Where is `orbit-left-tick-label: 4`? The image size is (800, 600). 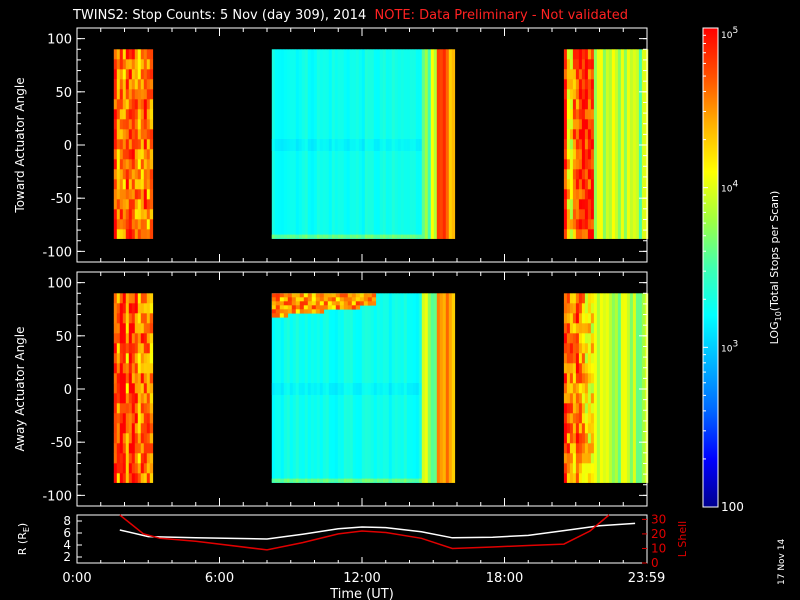
orbit-left-tick-label: 4 is located at coordinates (67, 545).